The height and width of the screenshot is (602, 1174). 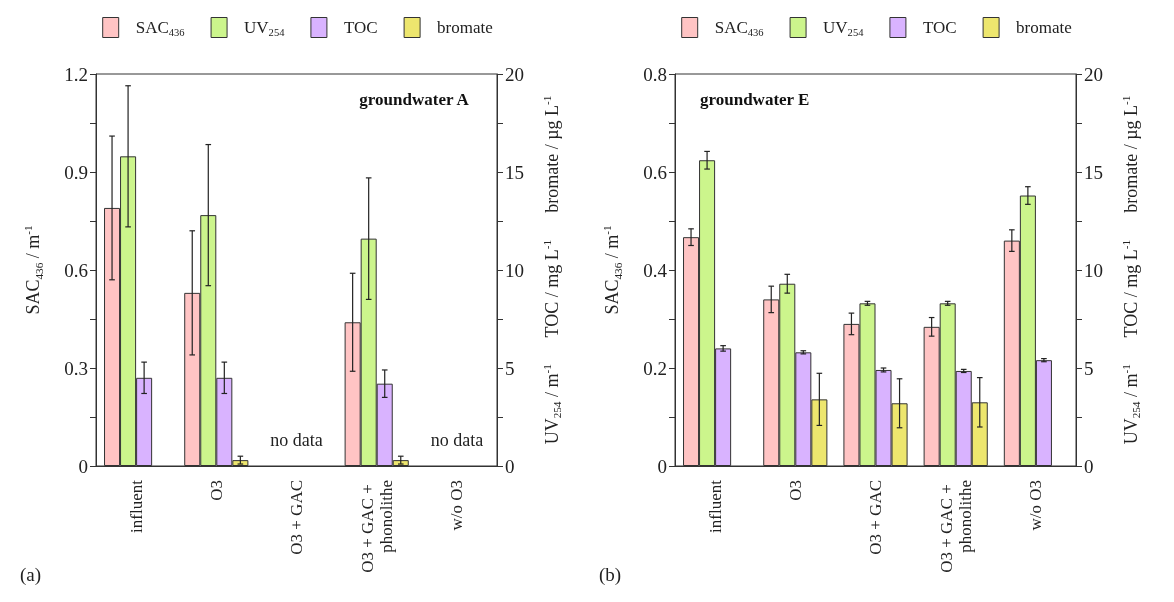 What do you see at coordinates (655, 368) in the screenshot?
I see `y-tick-label: 0.2` at bounding box center [655, 368].